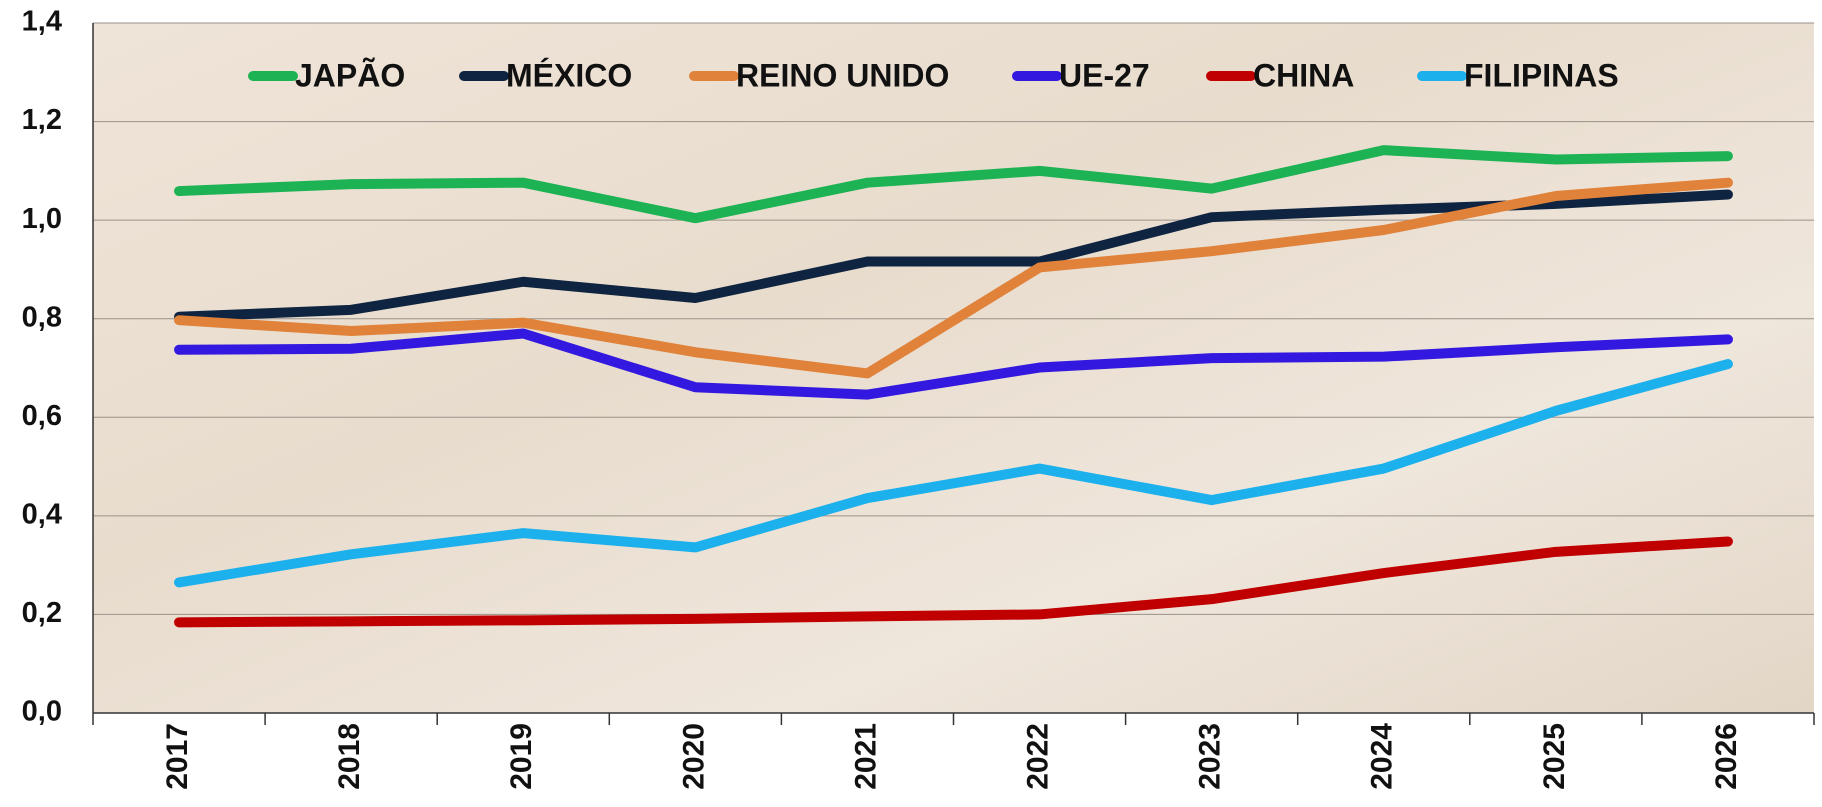 The width and height of the screenshot is (1822, 807). I want to click on y-tick-label: 0,0, so click(42, 712).